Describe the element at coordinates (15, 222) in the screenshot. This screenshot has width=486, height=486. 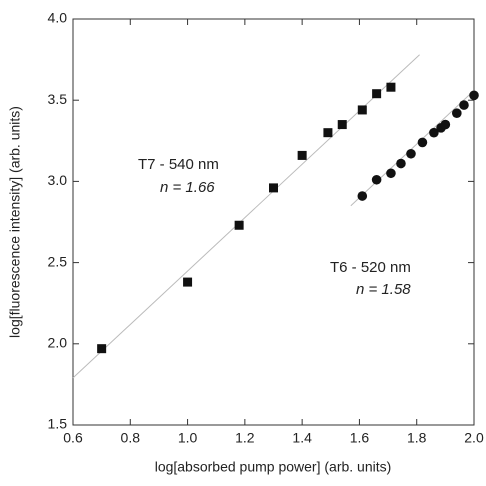
I see `y-axis-label: log[fluorescence intensity] (arb. units)` at that location.